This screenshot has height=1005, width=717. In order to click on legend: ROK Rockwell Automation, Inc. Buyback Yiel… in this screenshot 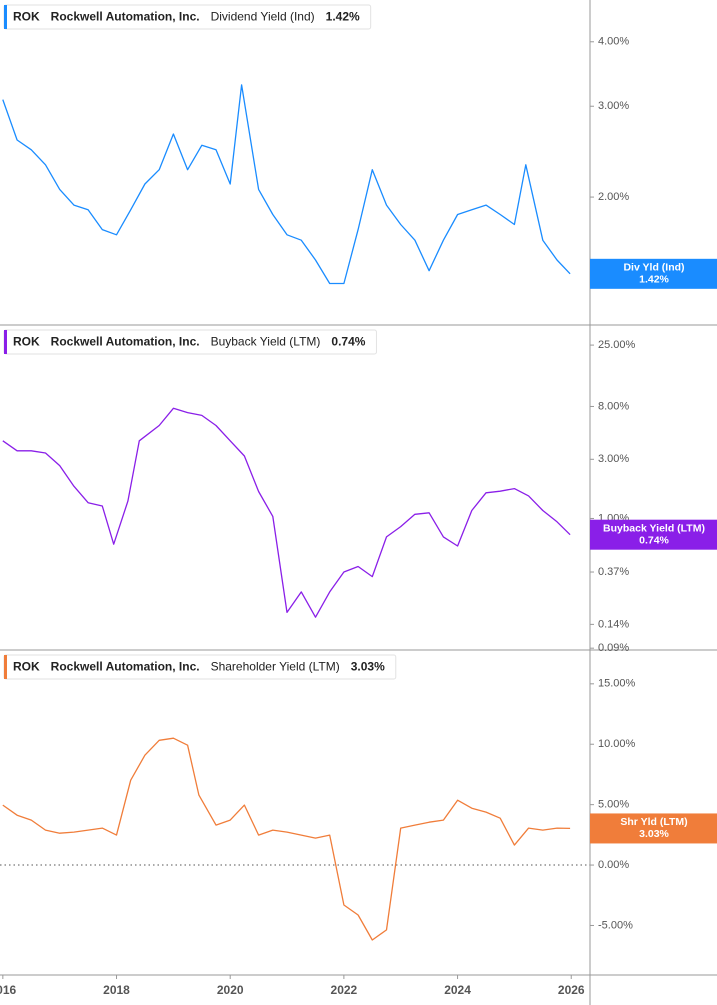, I will do `click(190, 342)`.